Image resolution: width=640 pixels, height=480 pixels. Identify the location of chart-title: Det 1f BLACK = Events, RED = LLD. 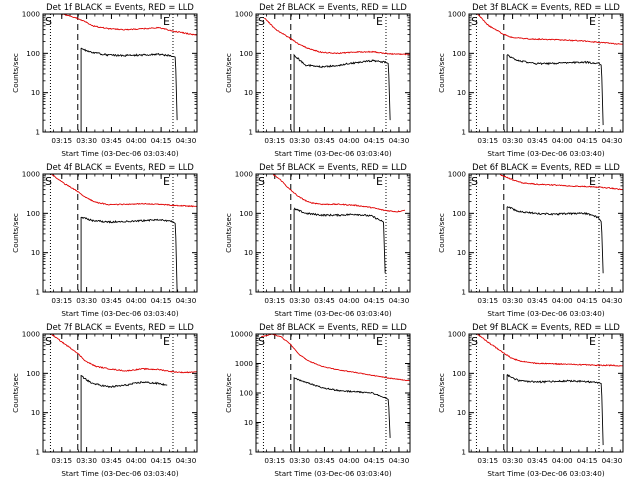
(120, 7).